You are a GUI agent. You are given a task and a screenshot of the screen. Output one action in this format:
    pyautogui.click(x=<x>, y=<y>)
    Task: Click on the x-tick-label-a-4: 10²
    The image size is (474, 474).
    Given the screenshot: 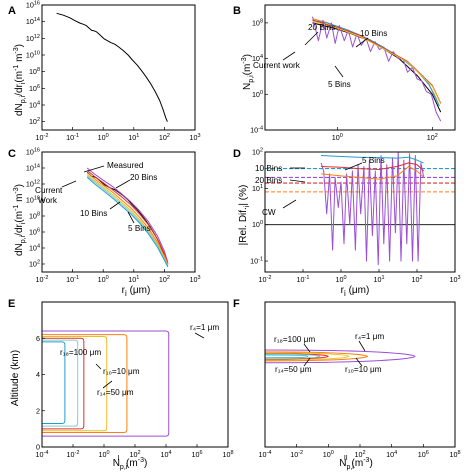 What is the action you would take?
    pyautogui.click(x=164, y=137)
    